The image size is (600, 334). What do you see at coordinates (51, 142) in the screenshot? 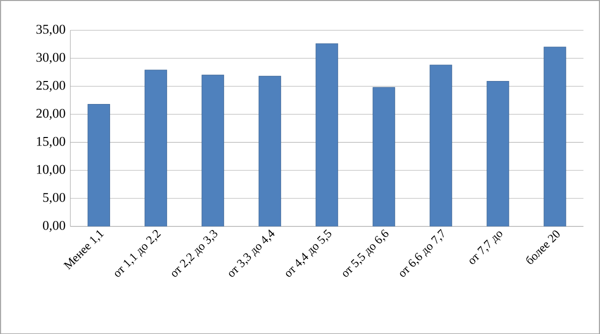
I see `y-tick-label: 15,00` at bounding box center [51, 142].